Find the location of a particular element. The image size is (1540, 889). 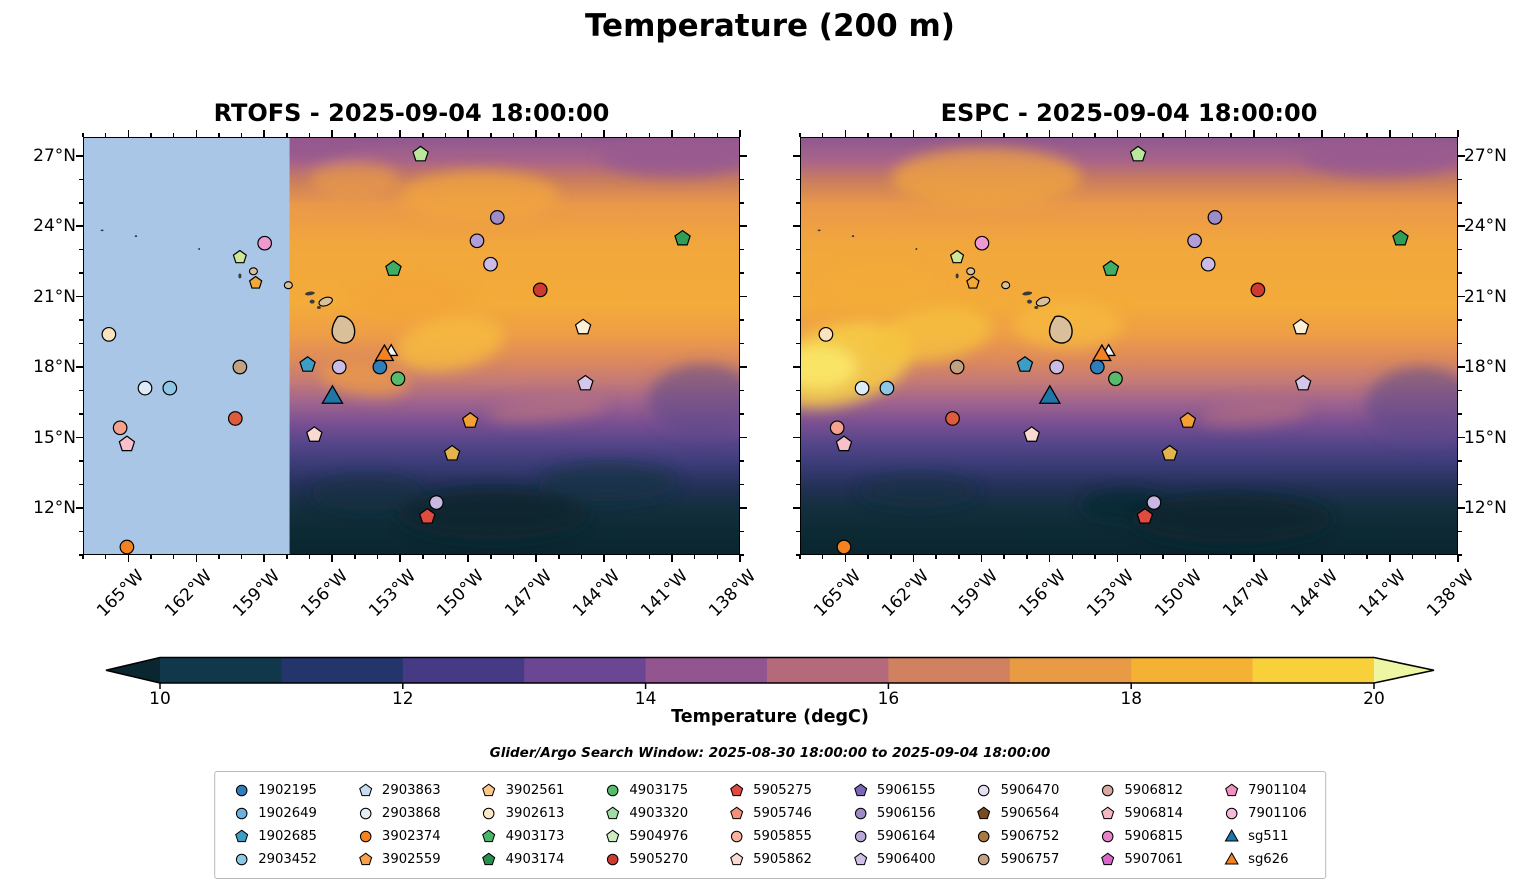

legend-label: 5906757 is located at coordinates (1030, 859).